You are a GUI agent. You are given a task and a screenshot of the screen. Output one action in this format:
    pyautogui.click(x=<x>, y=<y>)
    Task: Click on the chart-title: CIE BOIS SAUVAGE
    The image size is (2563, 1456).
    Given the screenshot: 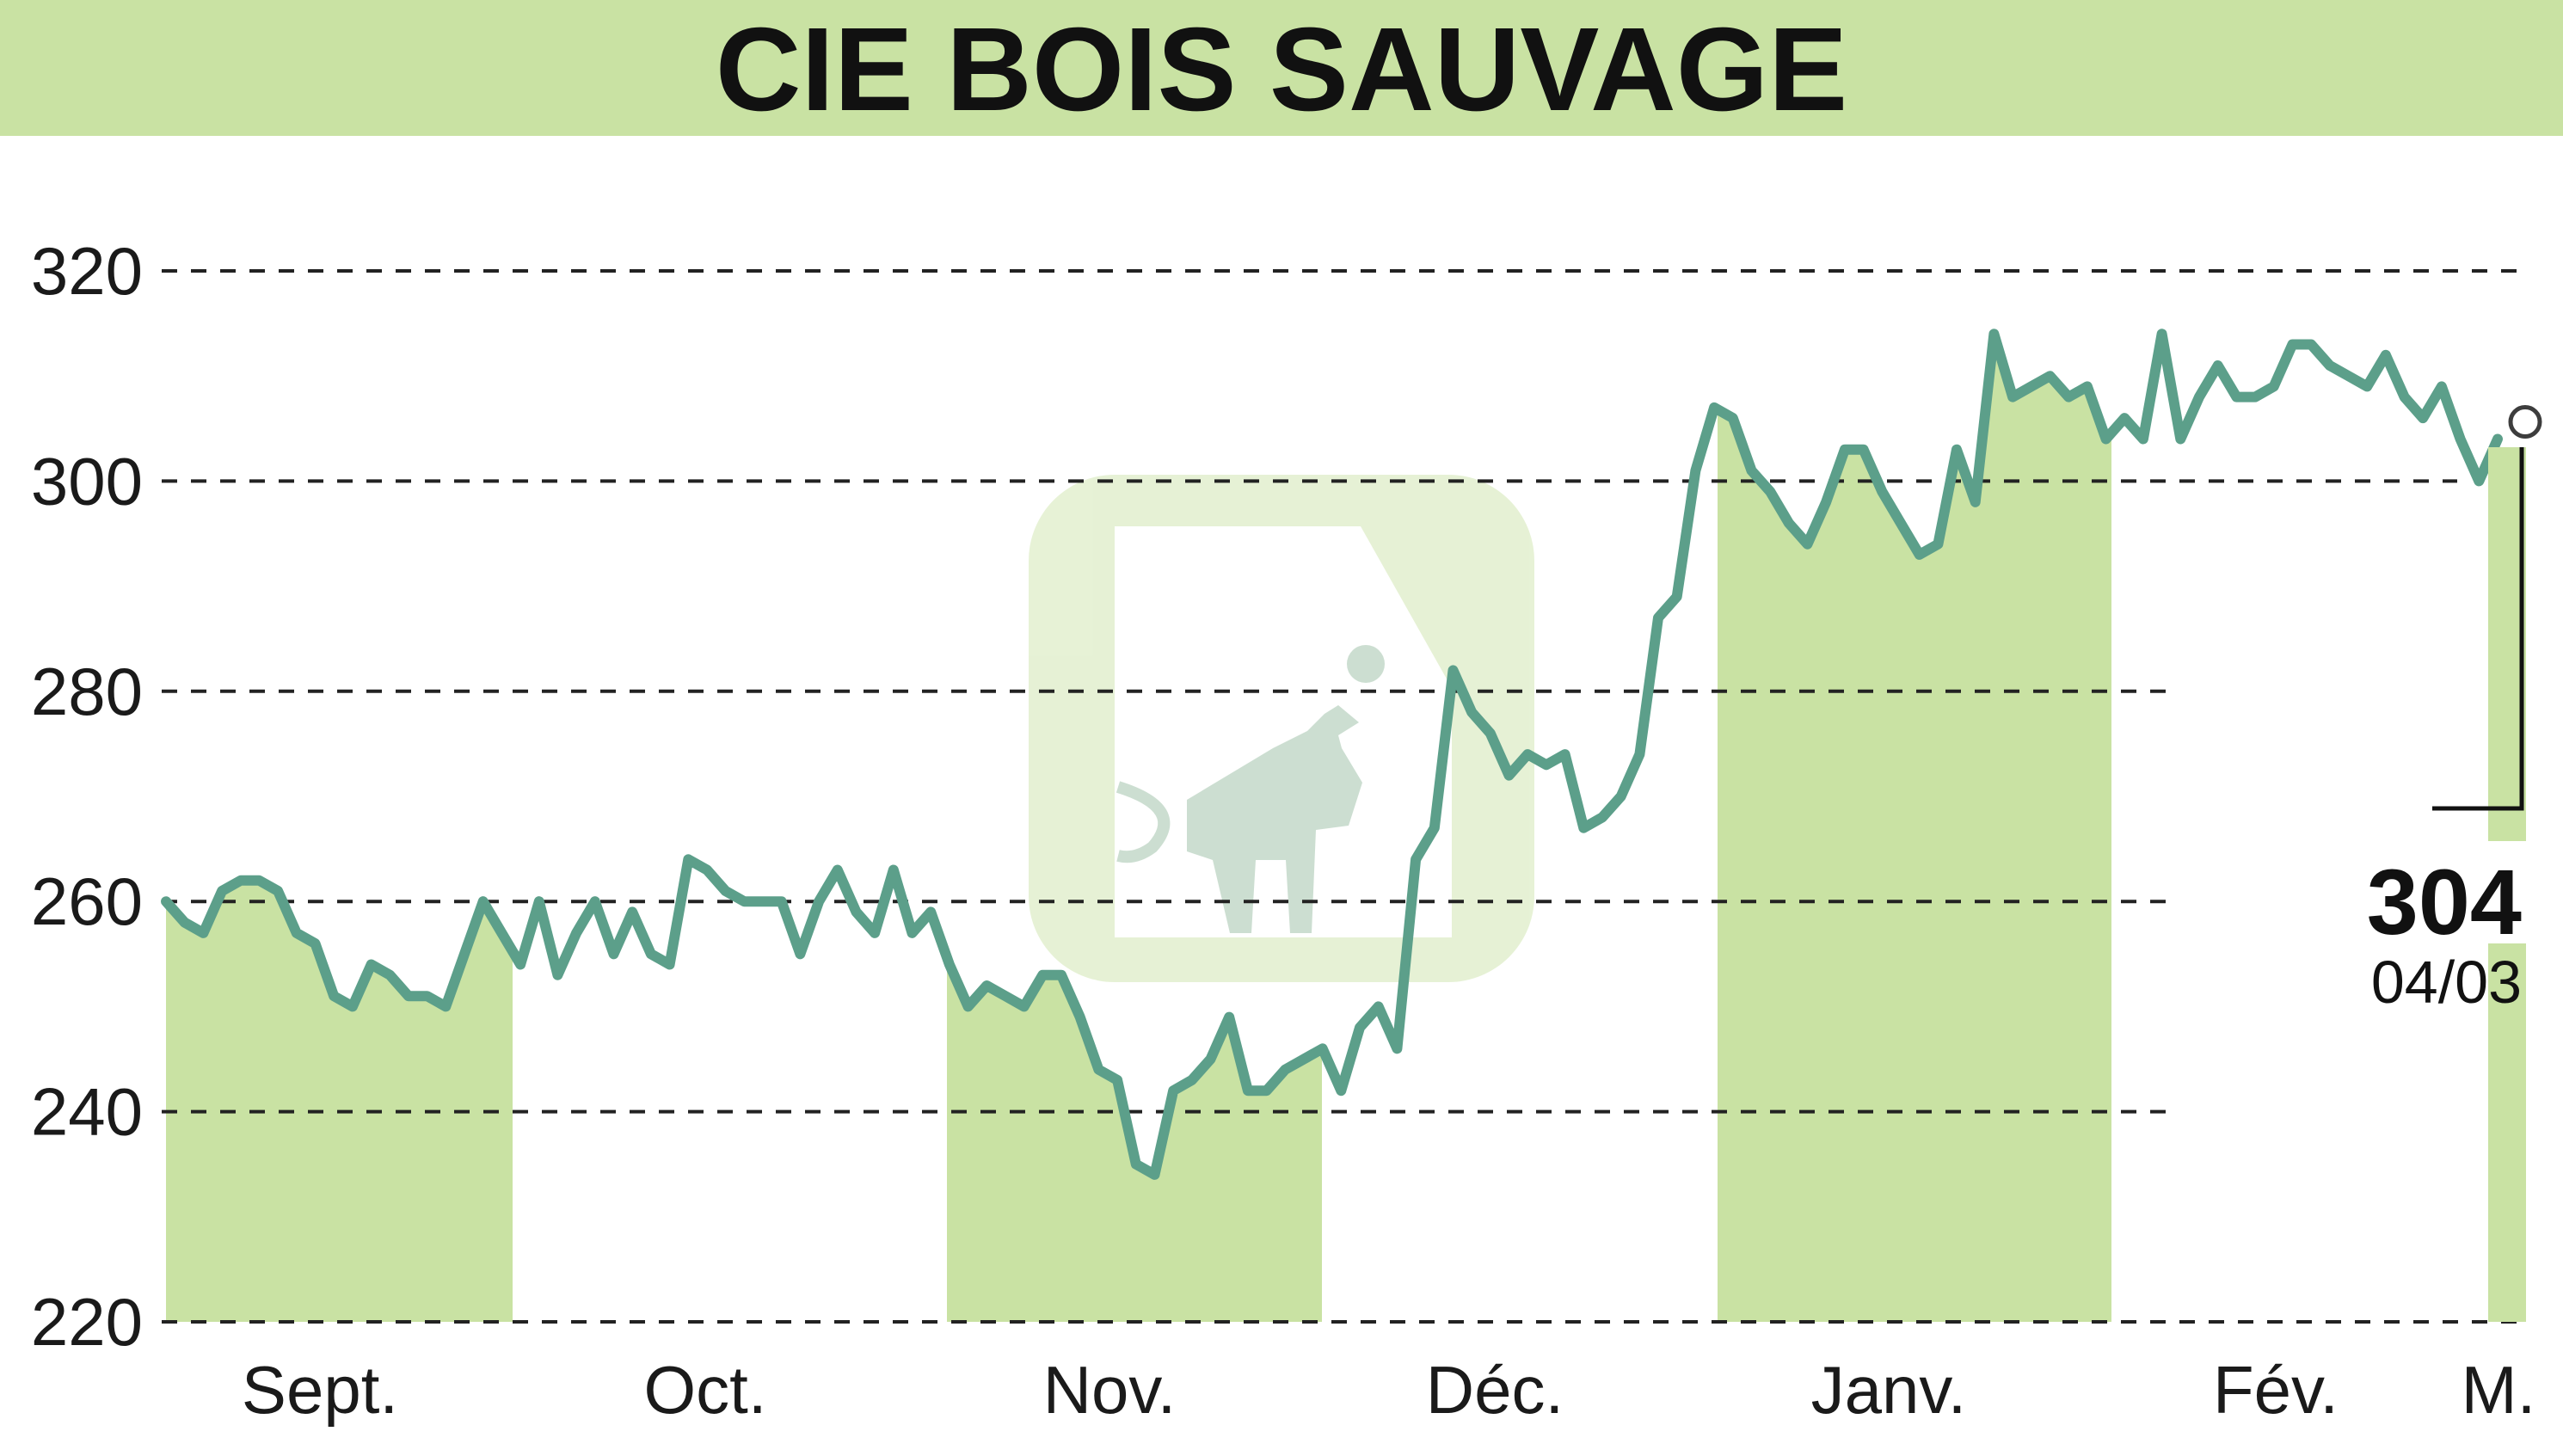 What is the action you would take?
    pyautogui.click(x=1281, y=70)
    